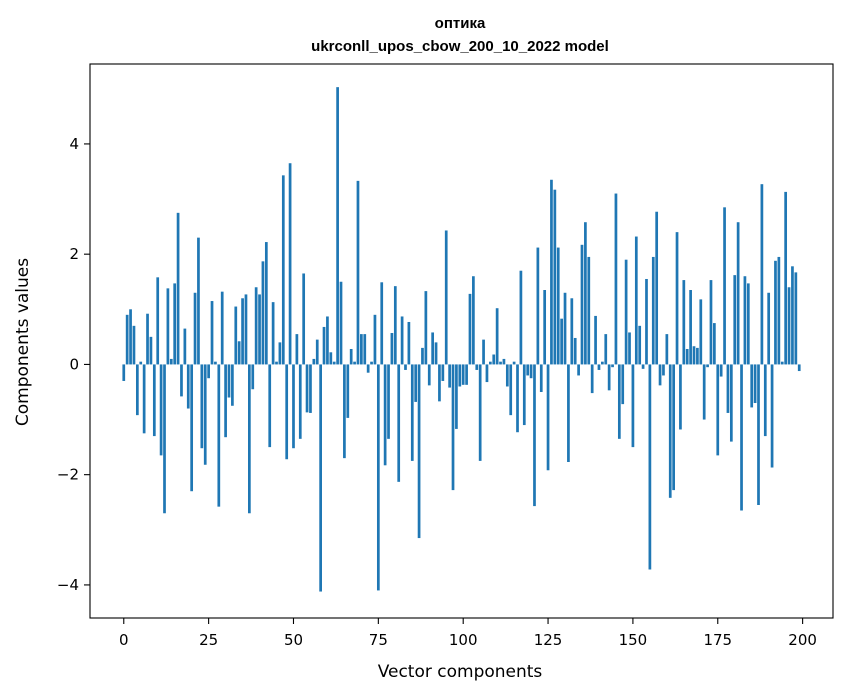 This screenshot has width=847, height=696. What do you see at coordinates (68, 585) in the screenshot?
I see `y-tick-label: −4` at bounding box center [68, 585].